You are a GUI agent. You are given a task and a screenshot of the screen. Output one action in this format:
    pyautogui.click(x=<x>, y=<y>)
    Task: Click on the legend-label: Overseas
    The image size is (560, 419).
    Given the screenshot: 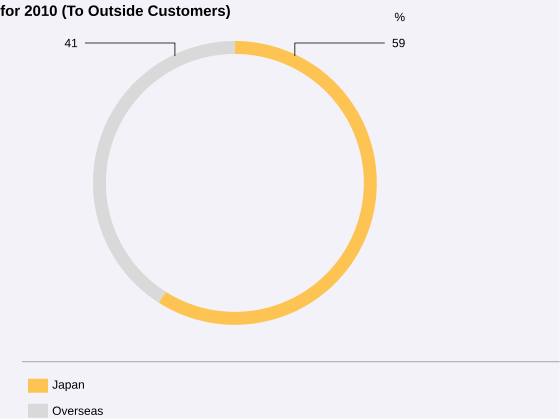 What is the action you would take?
    pyautogui.click(x=77, y=411)
    